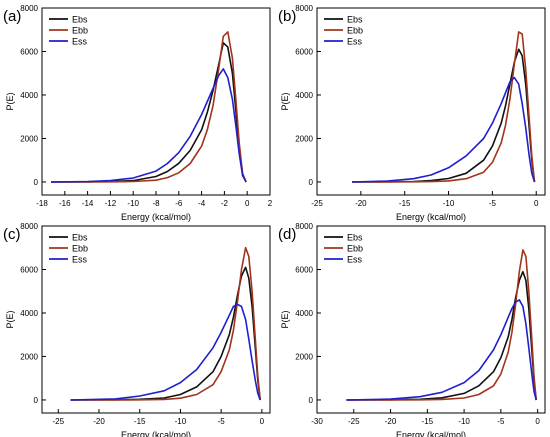 The height and width of the screenshot is (437, 550). I want to click on x-tick-label: -8, so click(156, 203).